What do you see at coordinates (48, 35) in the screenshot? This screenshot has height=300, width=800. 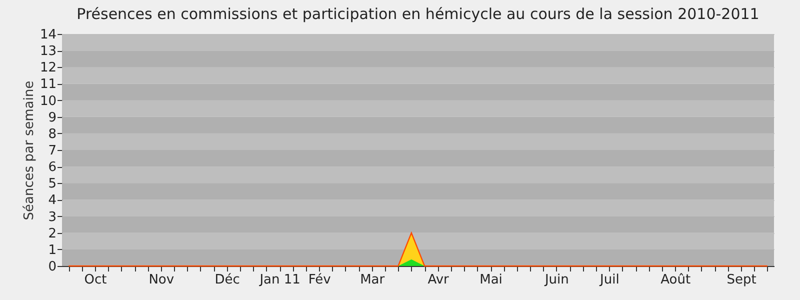 I see `y-tick-label: 14` at bounding box center [48, 35].